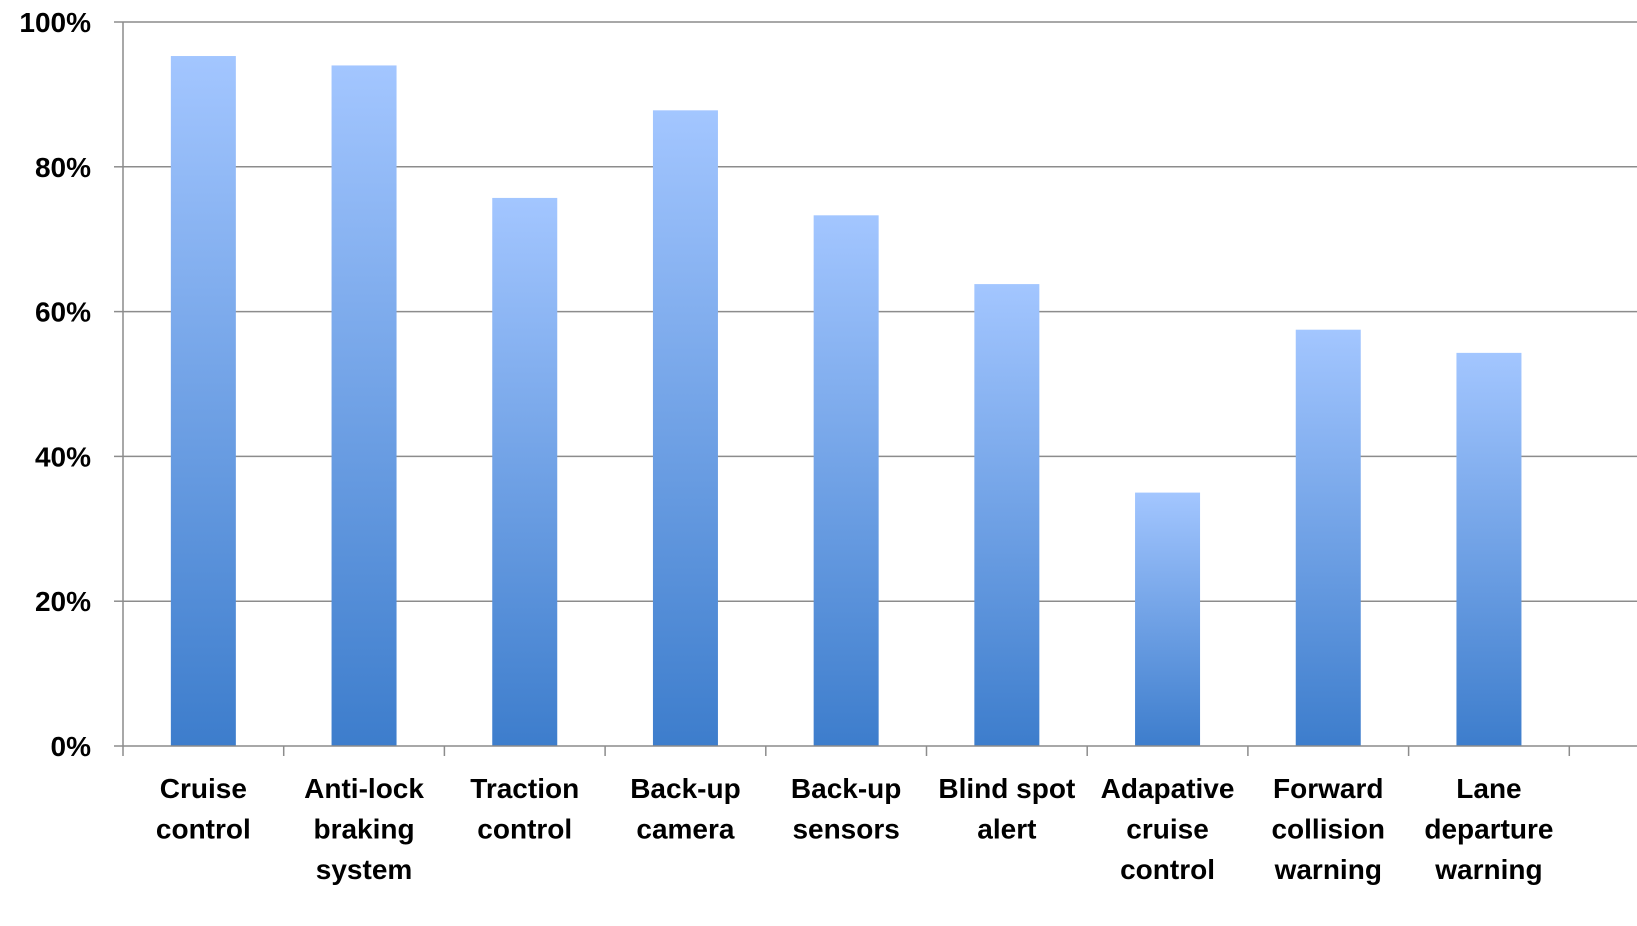 Image resolution: width=1637 pixels, height=926 pixels. I want to click on x-tick-label: Blind spot alert, so click(1006, 809).